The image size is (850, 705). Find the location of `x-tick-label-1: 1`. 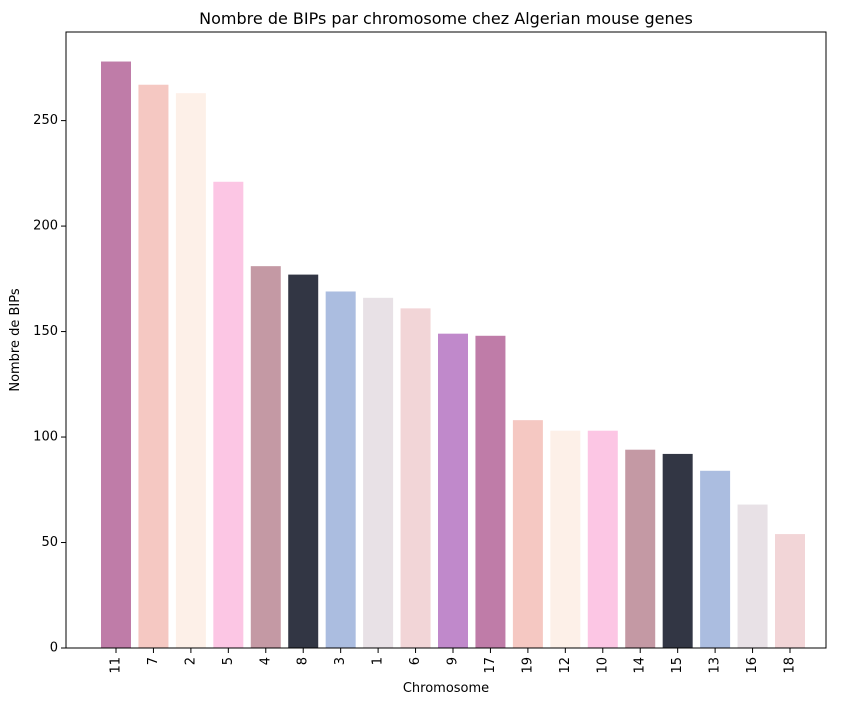

x-tick-label-1: 1 is located at coordinates (378, 661).